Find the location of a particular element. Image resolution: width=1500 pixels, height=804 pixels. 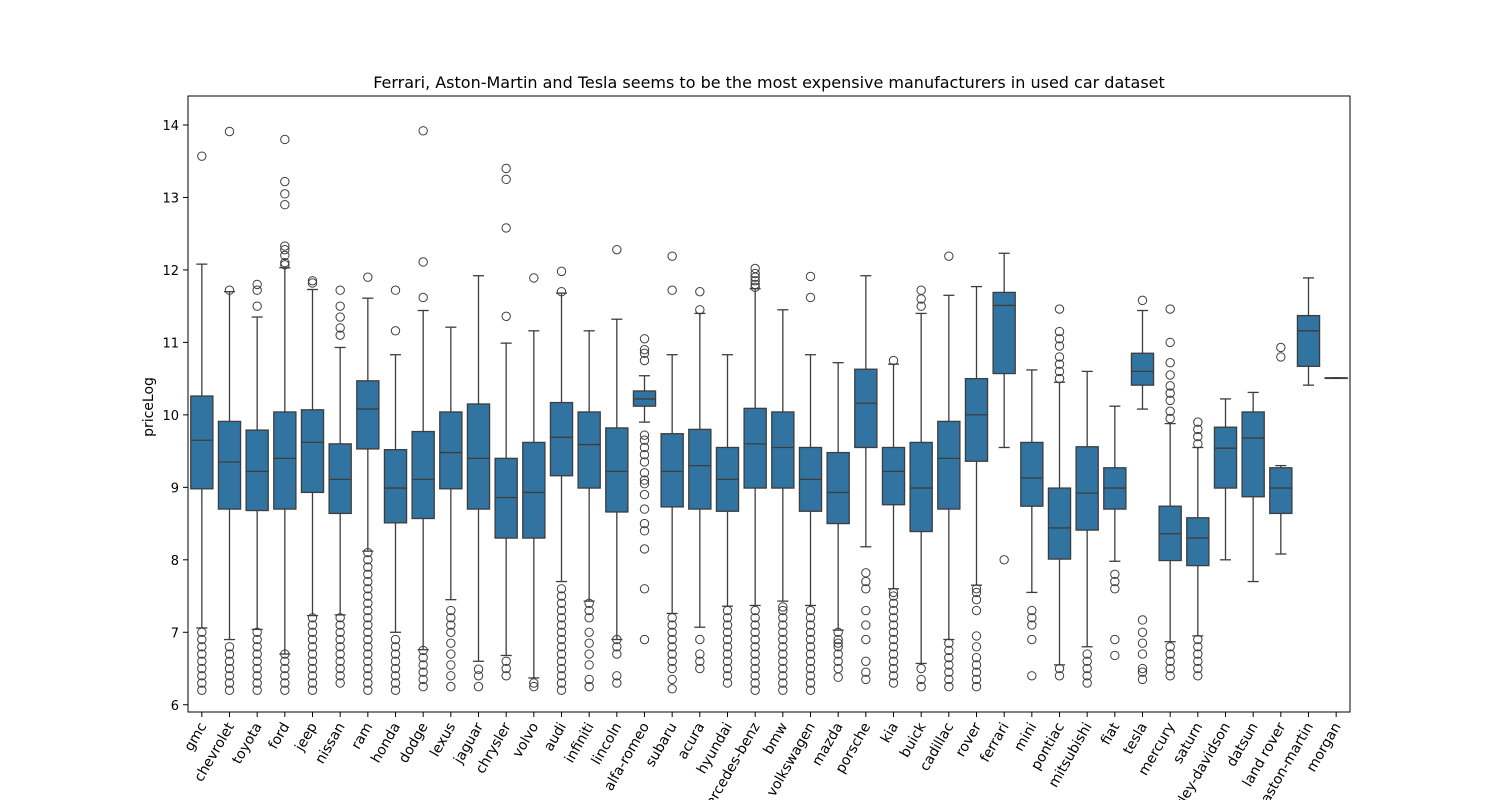

x-tick-label: fiat is located at coordinates (1111, 734).